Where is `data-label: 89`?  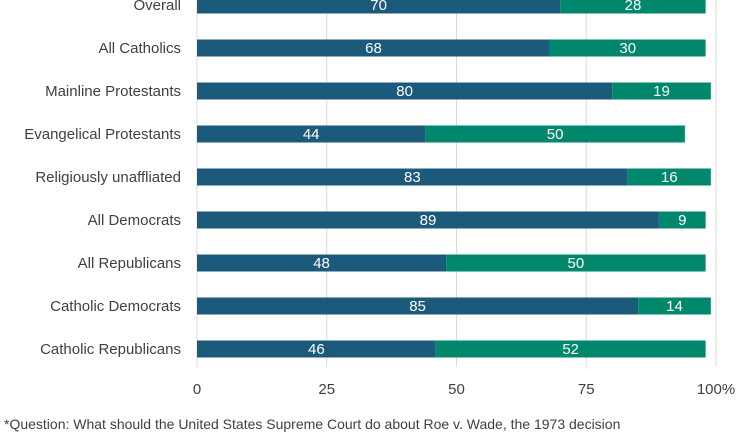
data-label: 89 is located at coordinates (428, 220).